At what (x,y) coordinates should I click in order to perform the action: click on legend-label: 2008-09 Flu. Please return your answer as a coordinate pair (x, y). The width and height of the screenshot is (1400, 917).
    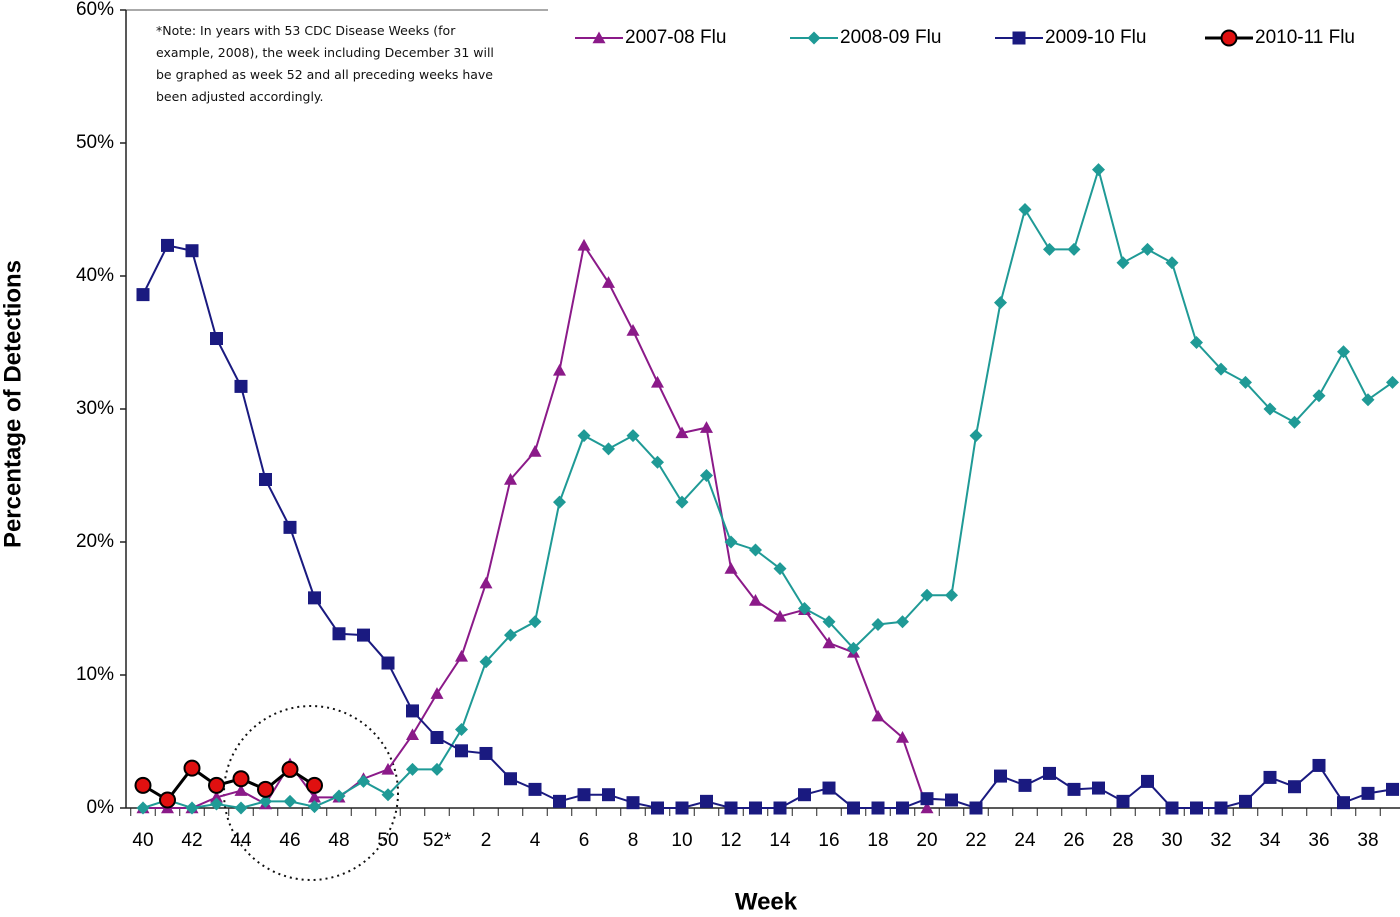
    Looking at the image, I should click on (890, 37).